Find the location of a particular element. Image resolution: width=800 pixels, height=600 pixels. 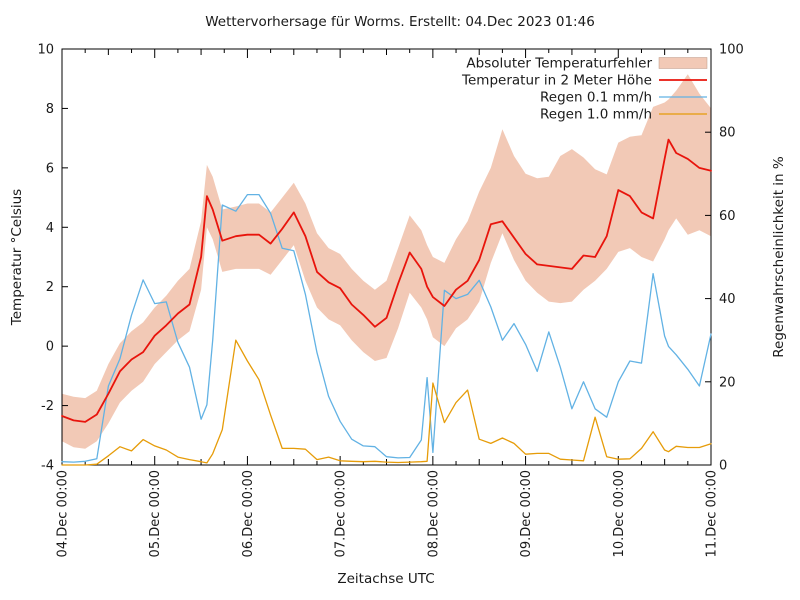

y-left-tick-label: -4 is located at coordinates (47, 466).